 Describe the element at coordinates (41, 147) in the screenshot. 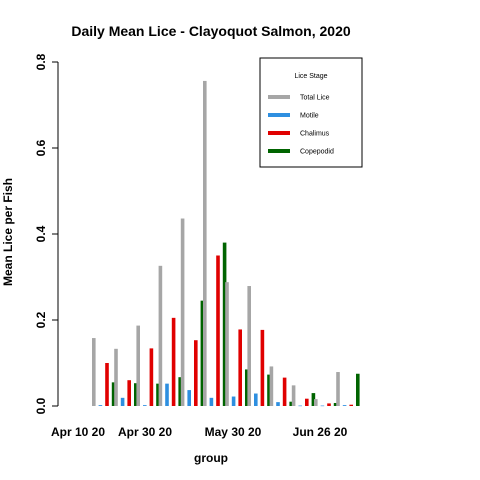

I see `y-tick-label: 0.6` at that location.